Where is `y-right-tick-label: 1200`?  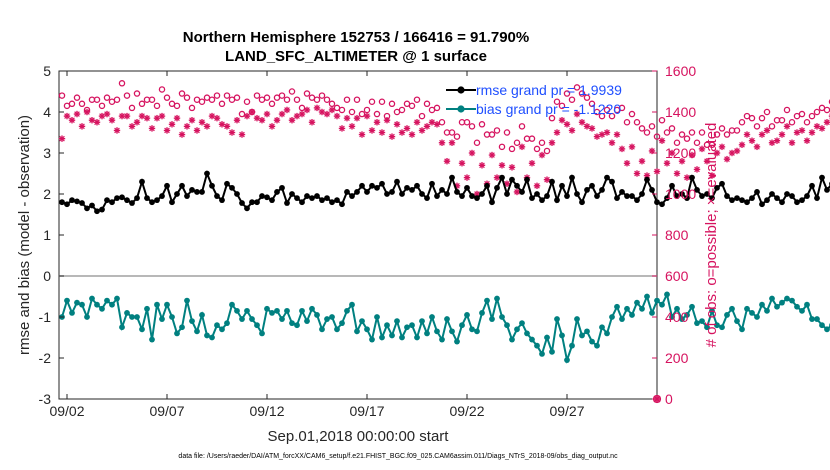
y-right-tick-label: 1200 is located at coordinates (680, 153).